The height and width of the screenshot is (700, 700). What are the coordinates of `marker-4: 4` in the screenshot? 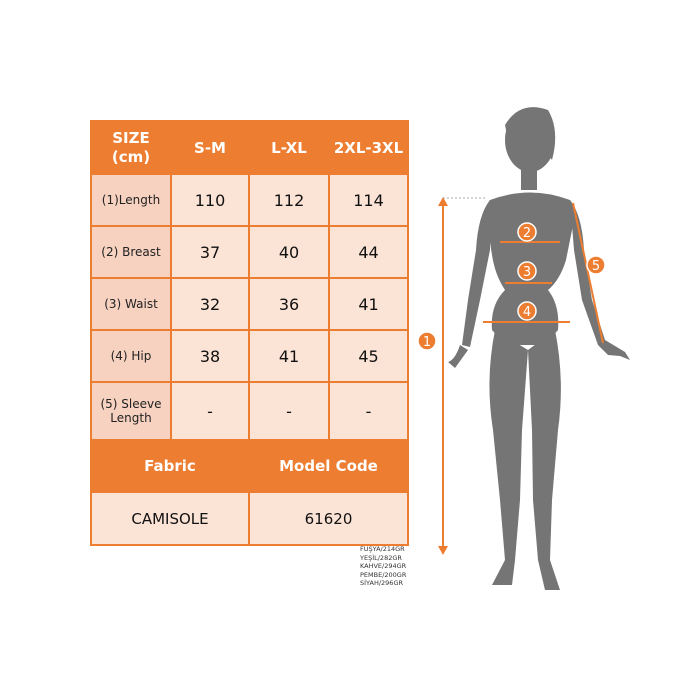 It's located at (527, 311).